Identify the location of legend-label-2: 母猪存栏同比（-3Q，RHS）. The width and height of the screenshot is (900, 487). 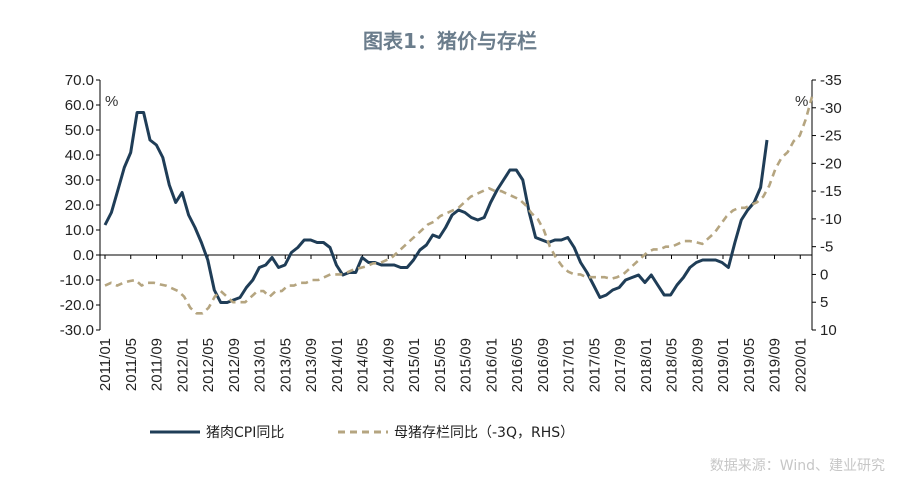
(484, 433).